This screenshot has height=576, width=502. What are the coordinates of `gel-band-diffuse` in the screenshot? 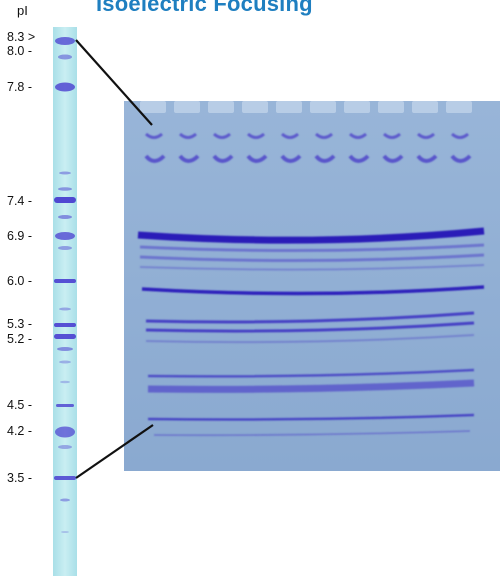 It's located at (311, 386).